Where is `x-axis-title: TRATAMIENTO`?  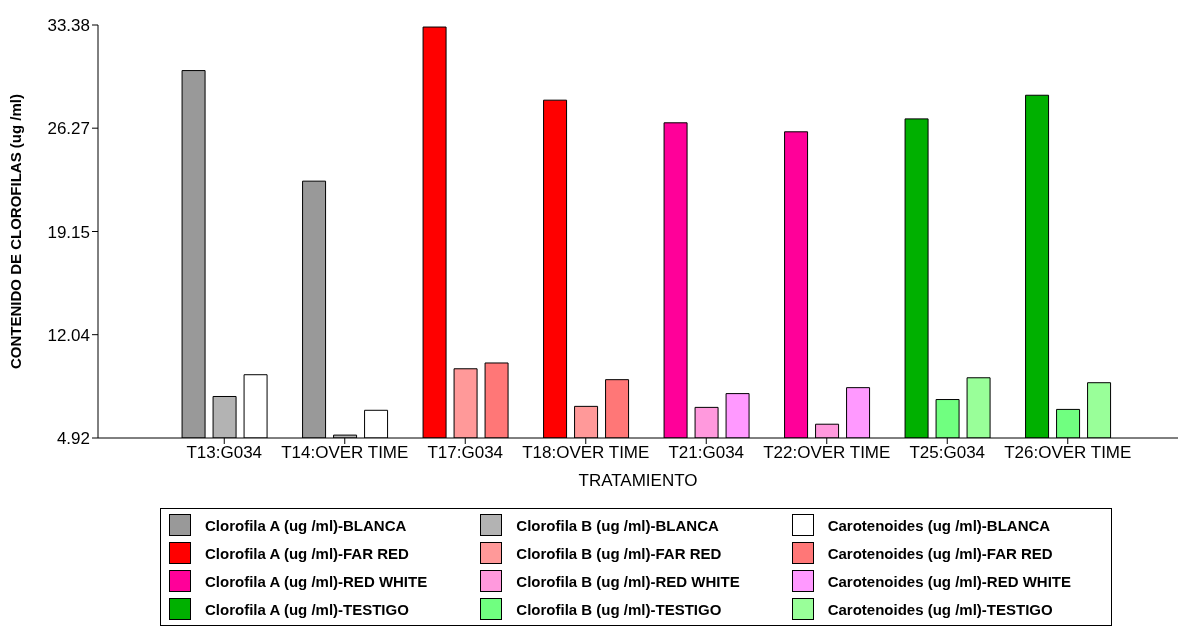
x-axis-title: TRATAMIENTO is located at coordinates (638, 480).